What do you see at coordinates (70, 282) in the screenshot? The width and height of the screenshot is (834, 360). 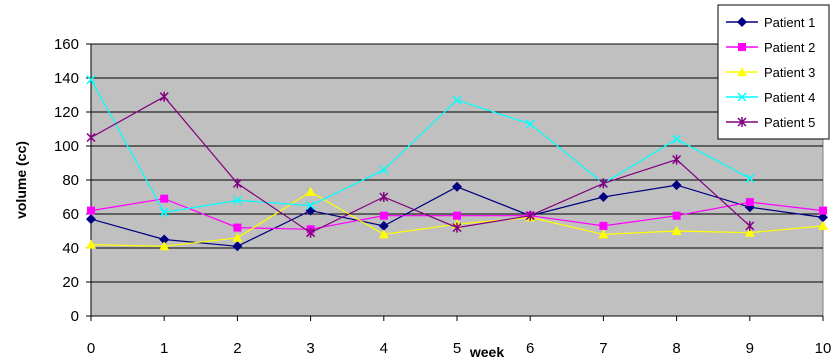 I see `y-tick-label: 20` at bounding box center [70, 282].